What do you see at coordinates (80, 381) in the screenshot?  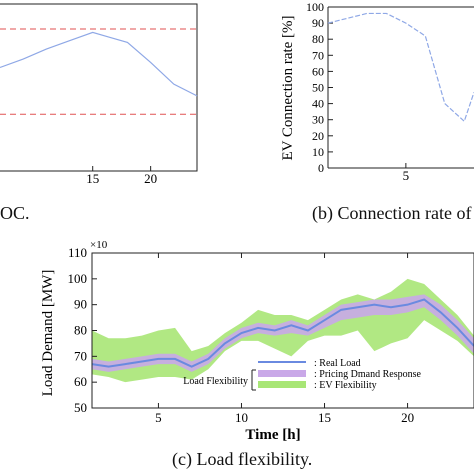 I see `chart-c-ytick-label-1: 60` at bounding box center [80, 381].